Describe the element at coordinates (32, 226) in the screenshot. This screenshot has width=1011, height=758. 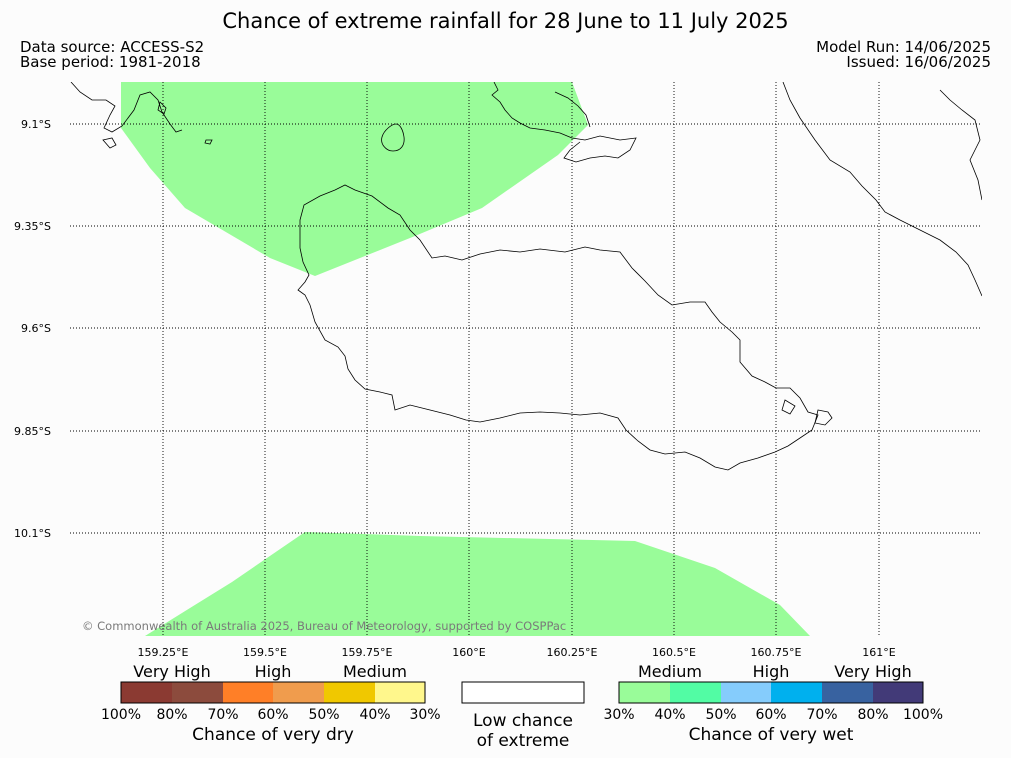
I see `lat-label: 9.35°S` at that location.